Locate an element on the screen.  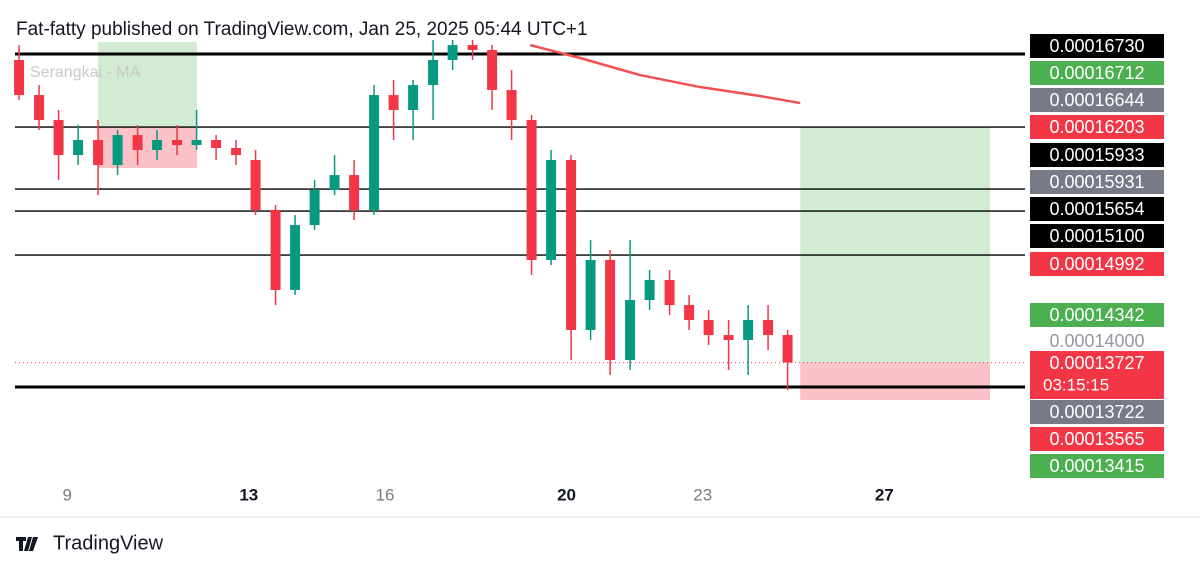
price-label: 0.00016203 is located at coordinates (1096, 127).